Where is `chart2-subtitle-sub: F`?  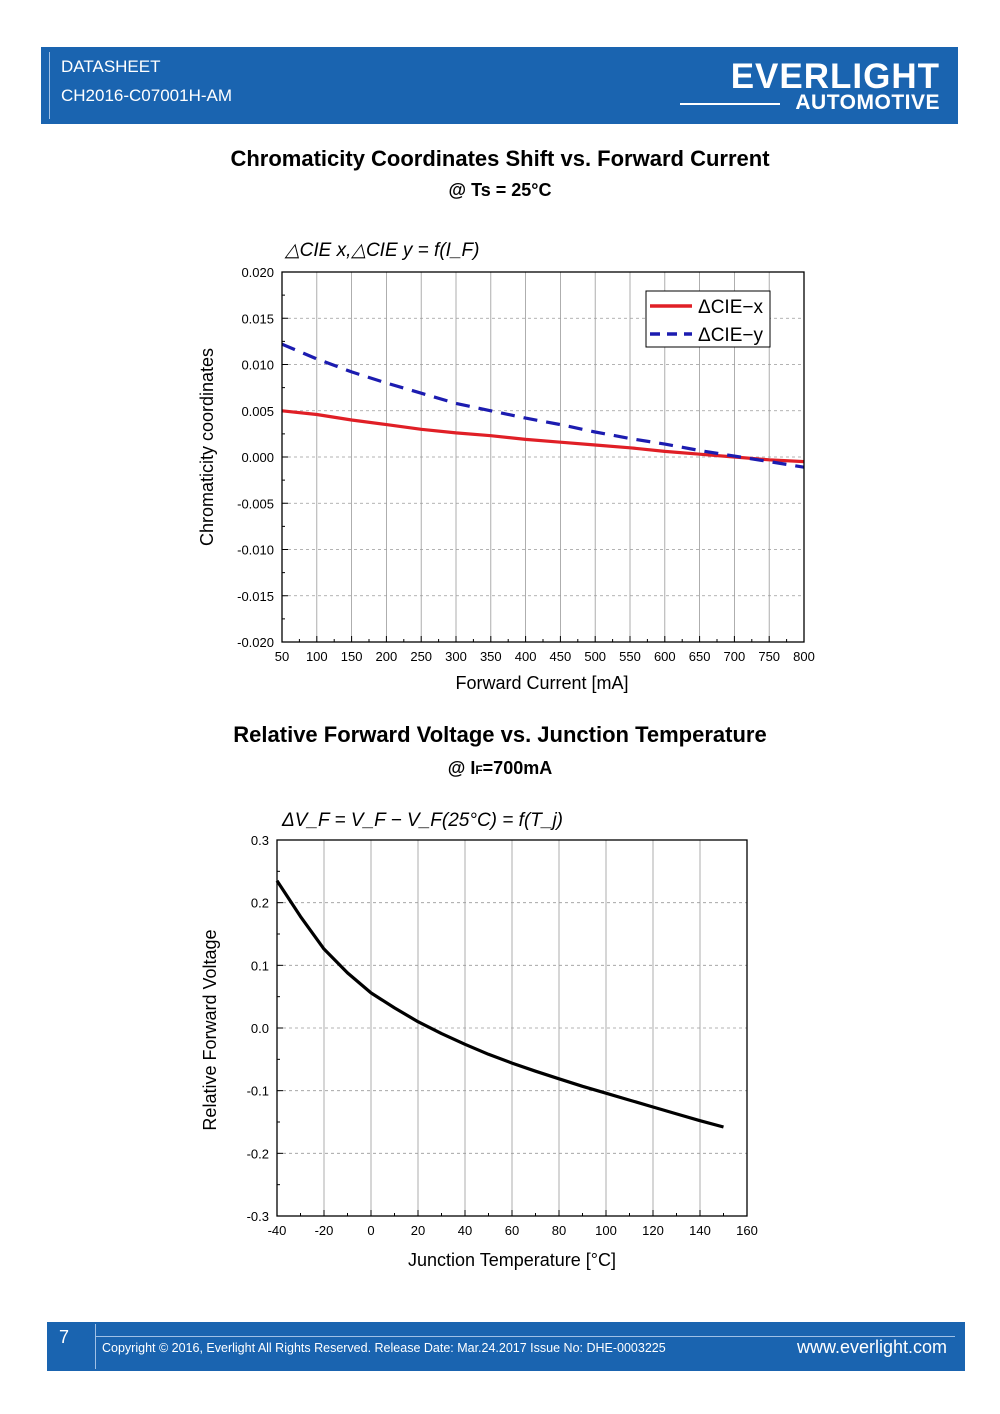
chart2-subtitle-sub: F is located at coordinates (479, 770).